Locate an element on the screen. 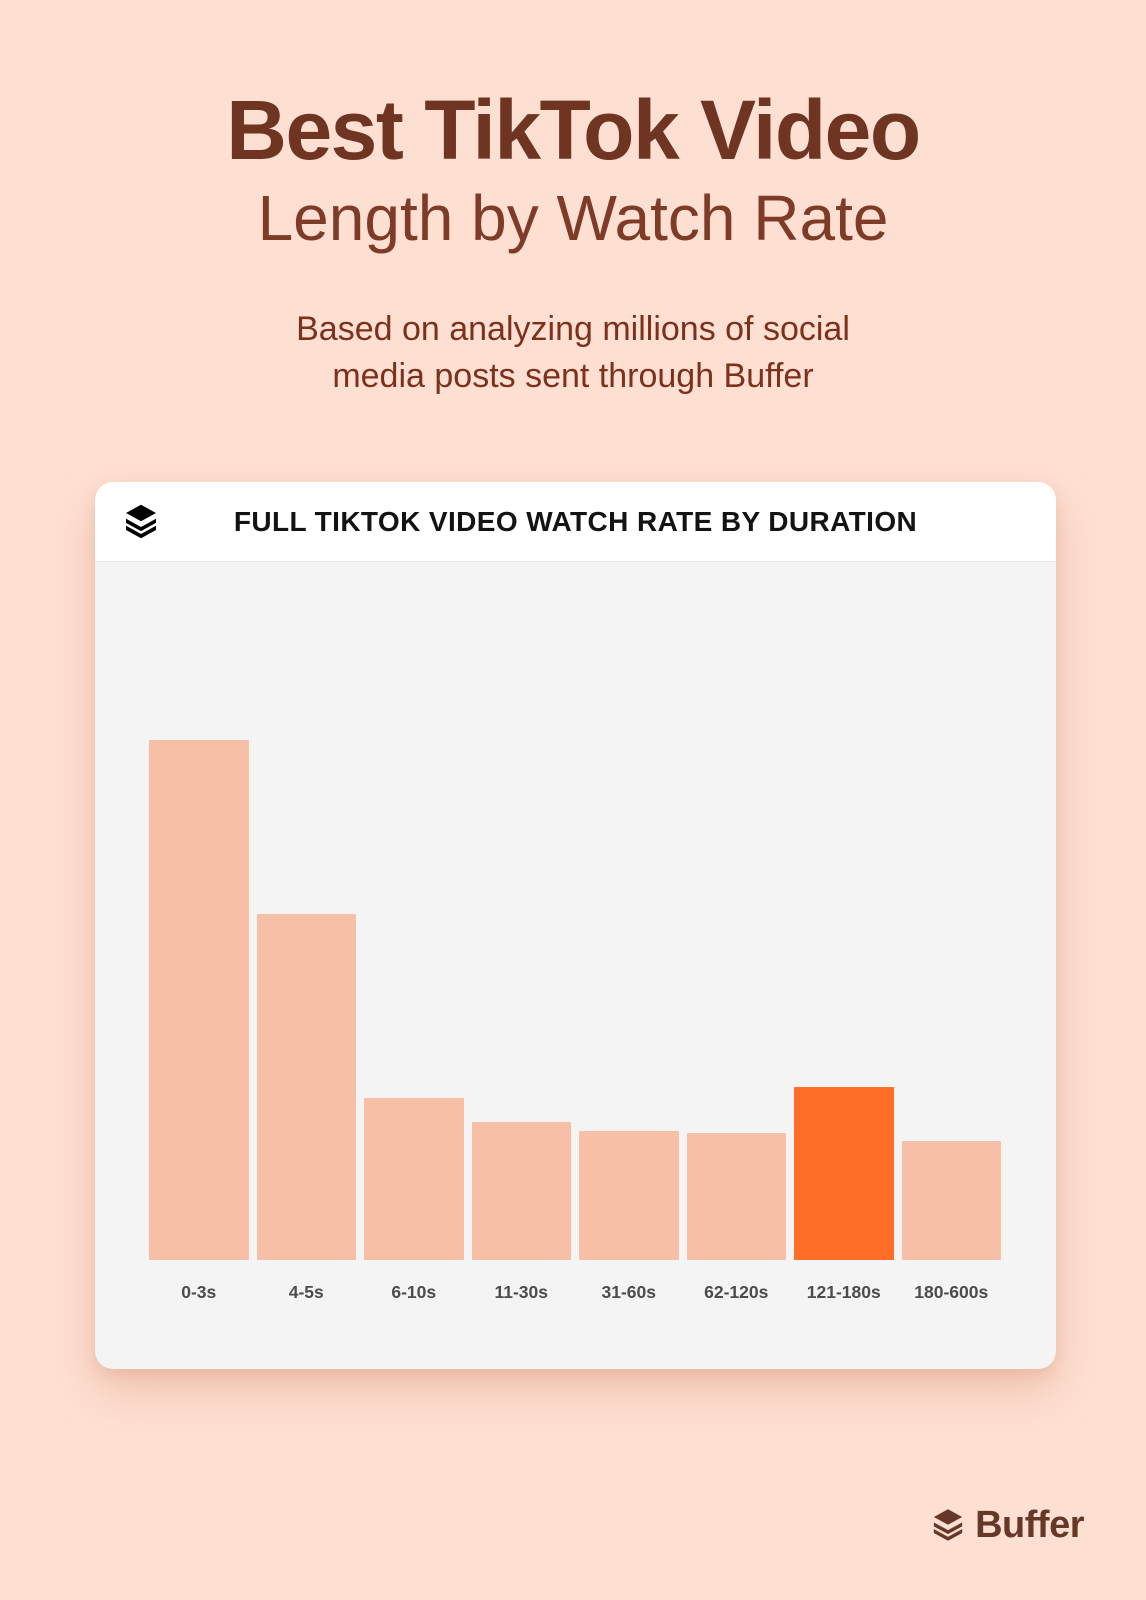 The image size is (1146, 1600). bar-62-120s is located at coordinates (736, 1196).